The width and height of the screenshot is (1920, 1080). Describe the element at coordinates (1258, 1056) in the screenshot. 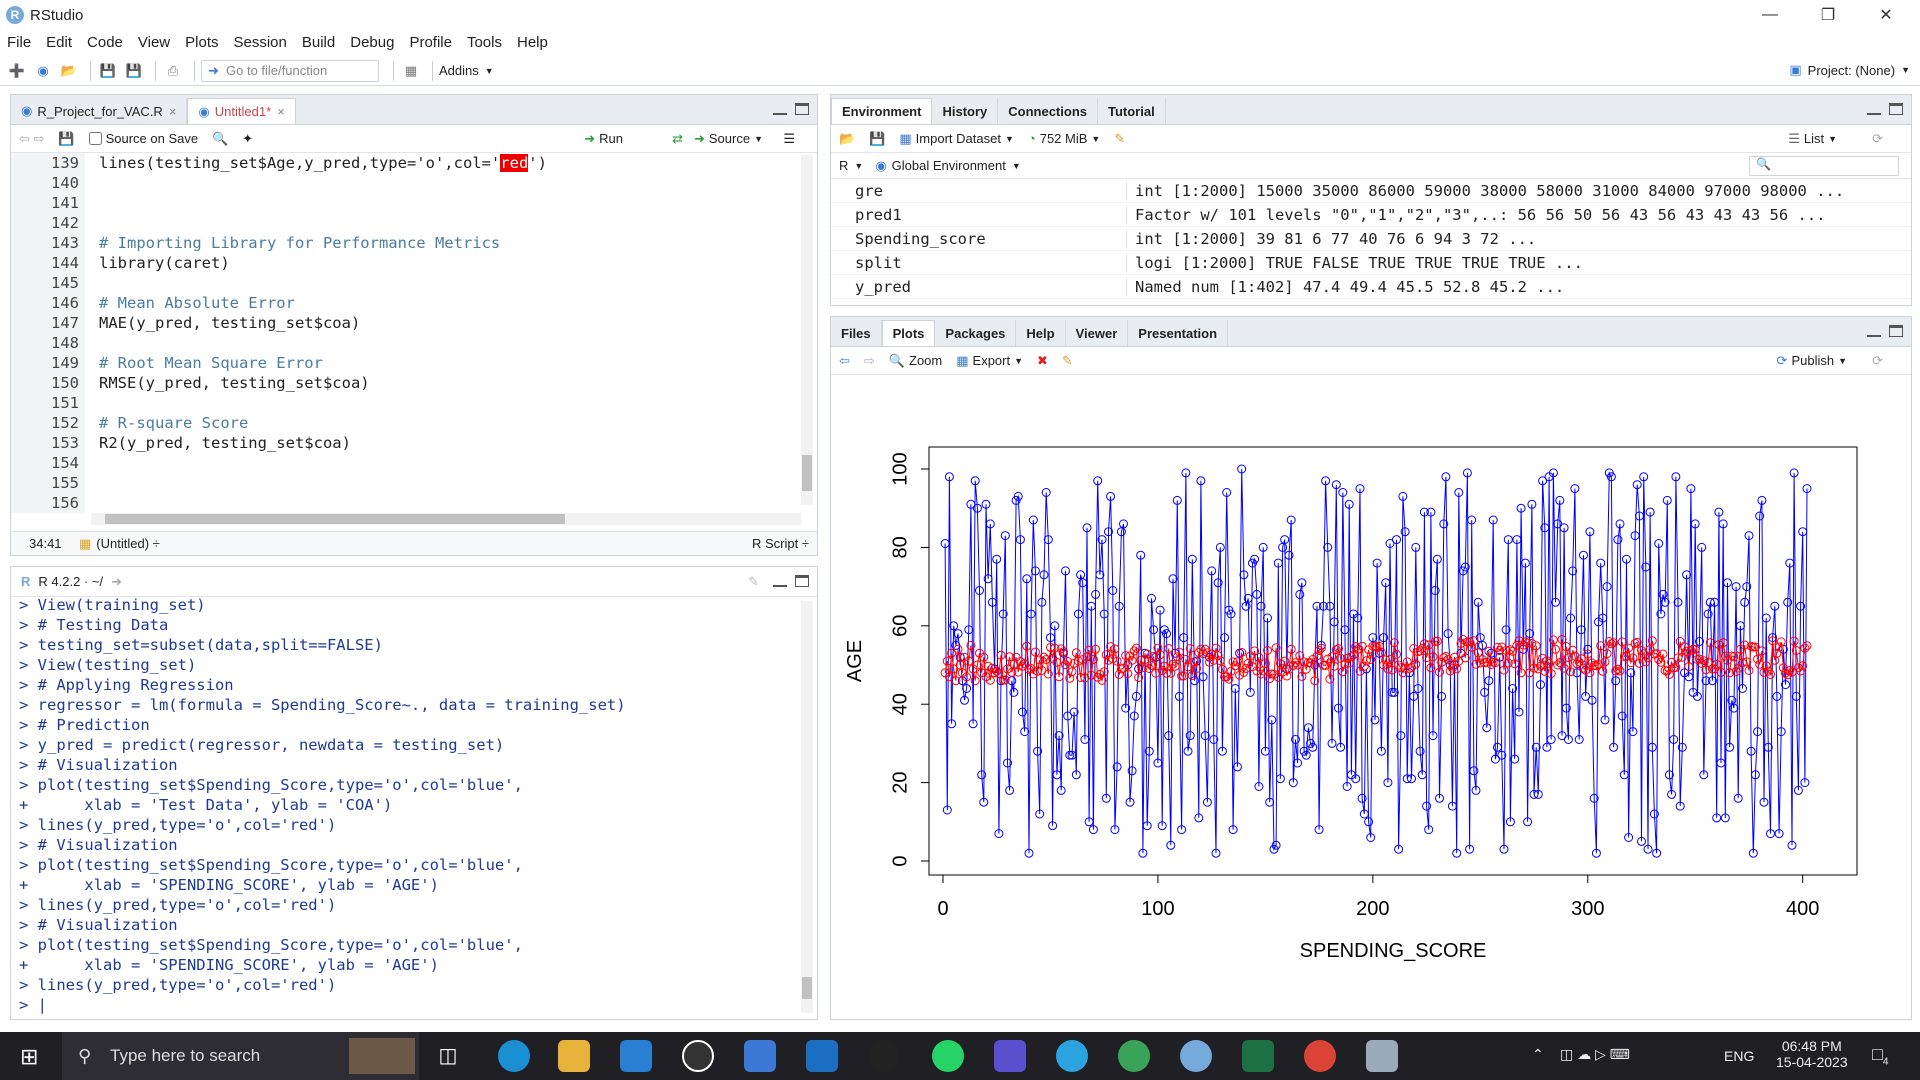

I see `excel-icon` at that location.